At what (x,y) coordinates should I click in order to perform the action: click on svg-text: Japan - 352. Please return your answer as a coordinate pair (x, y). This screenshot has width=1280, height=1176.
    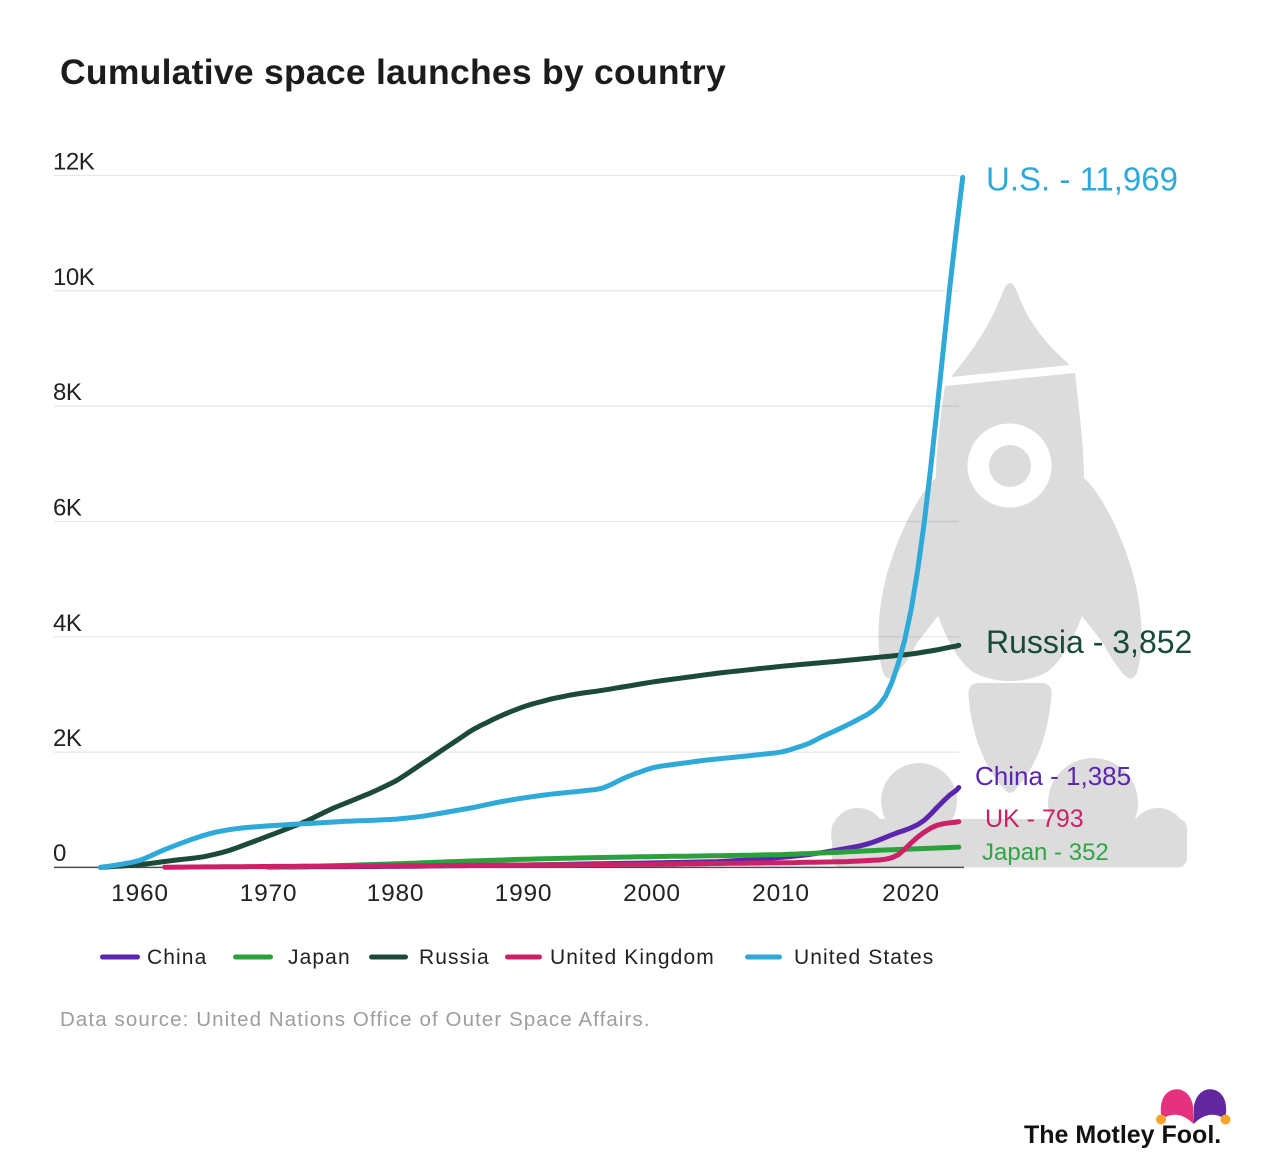
    Looking at the image, I should click on (1045, 852).